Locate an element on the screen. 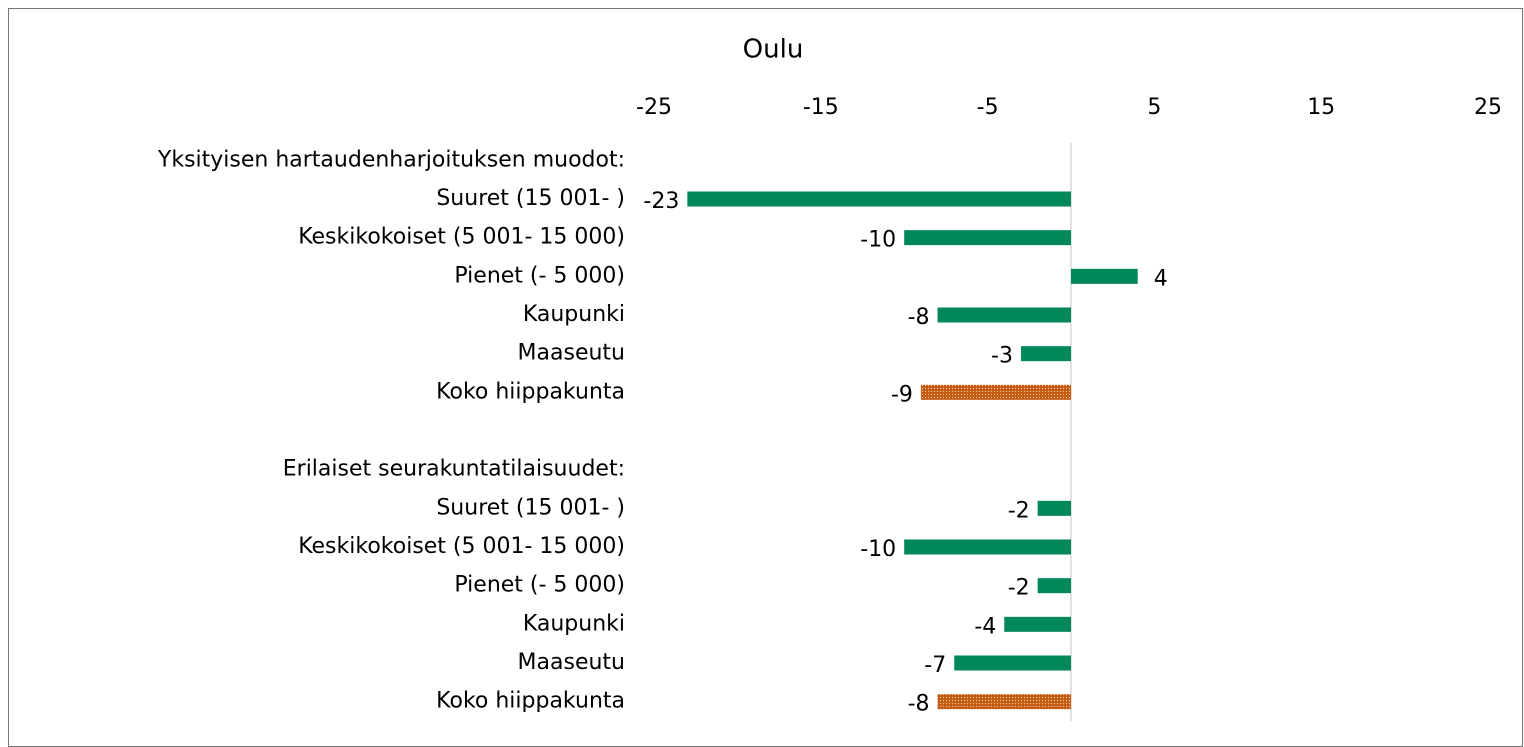 The image size is (1524, 747). y-tick-label: Yksityisen hartaudenharjoituksen muodot: is located at coordinates (391, 159).